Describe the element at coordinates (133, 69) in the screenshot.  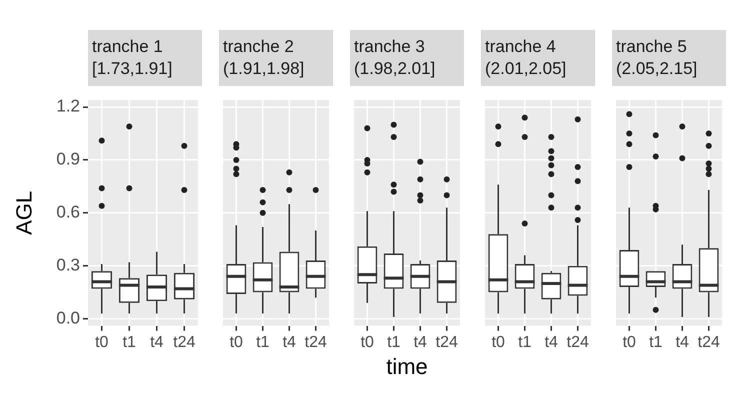
I see `chart-subtitle: [1.73,1.91]` at that location.